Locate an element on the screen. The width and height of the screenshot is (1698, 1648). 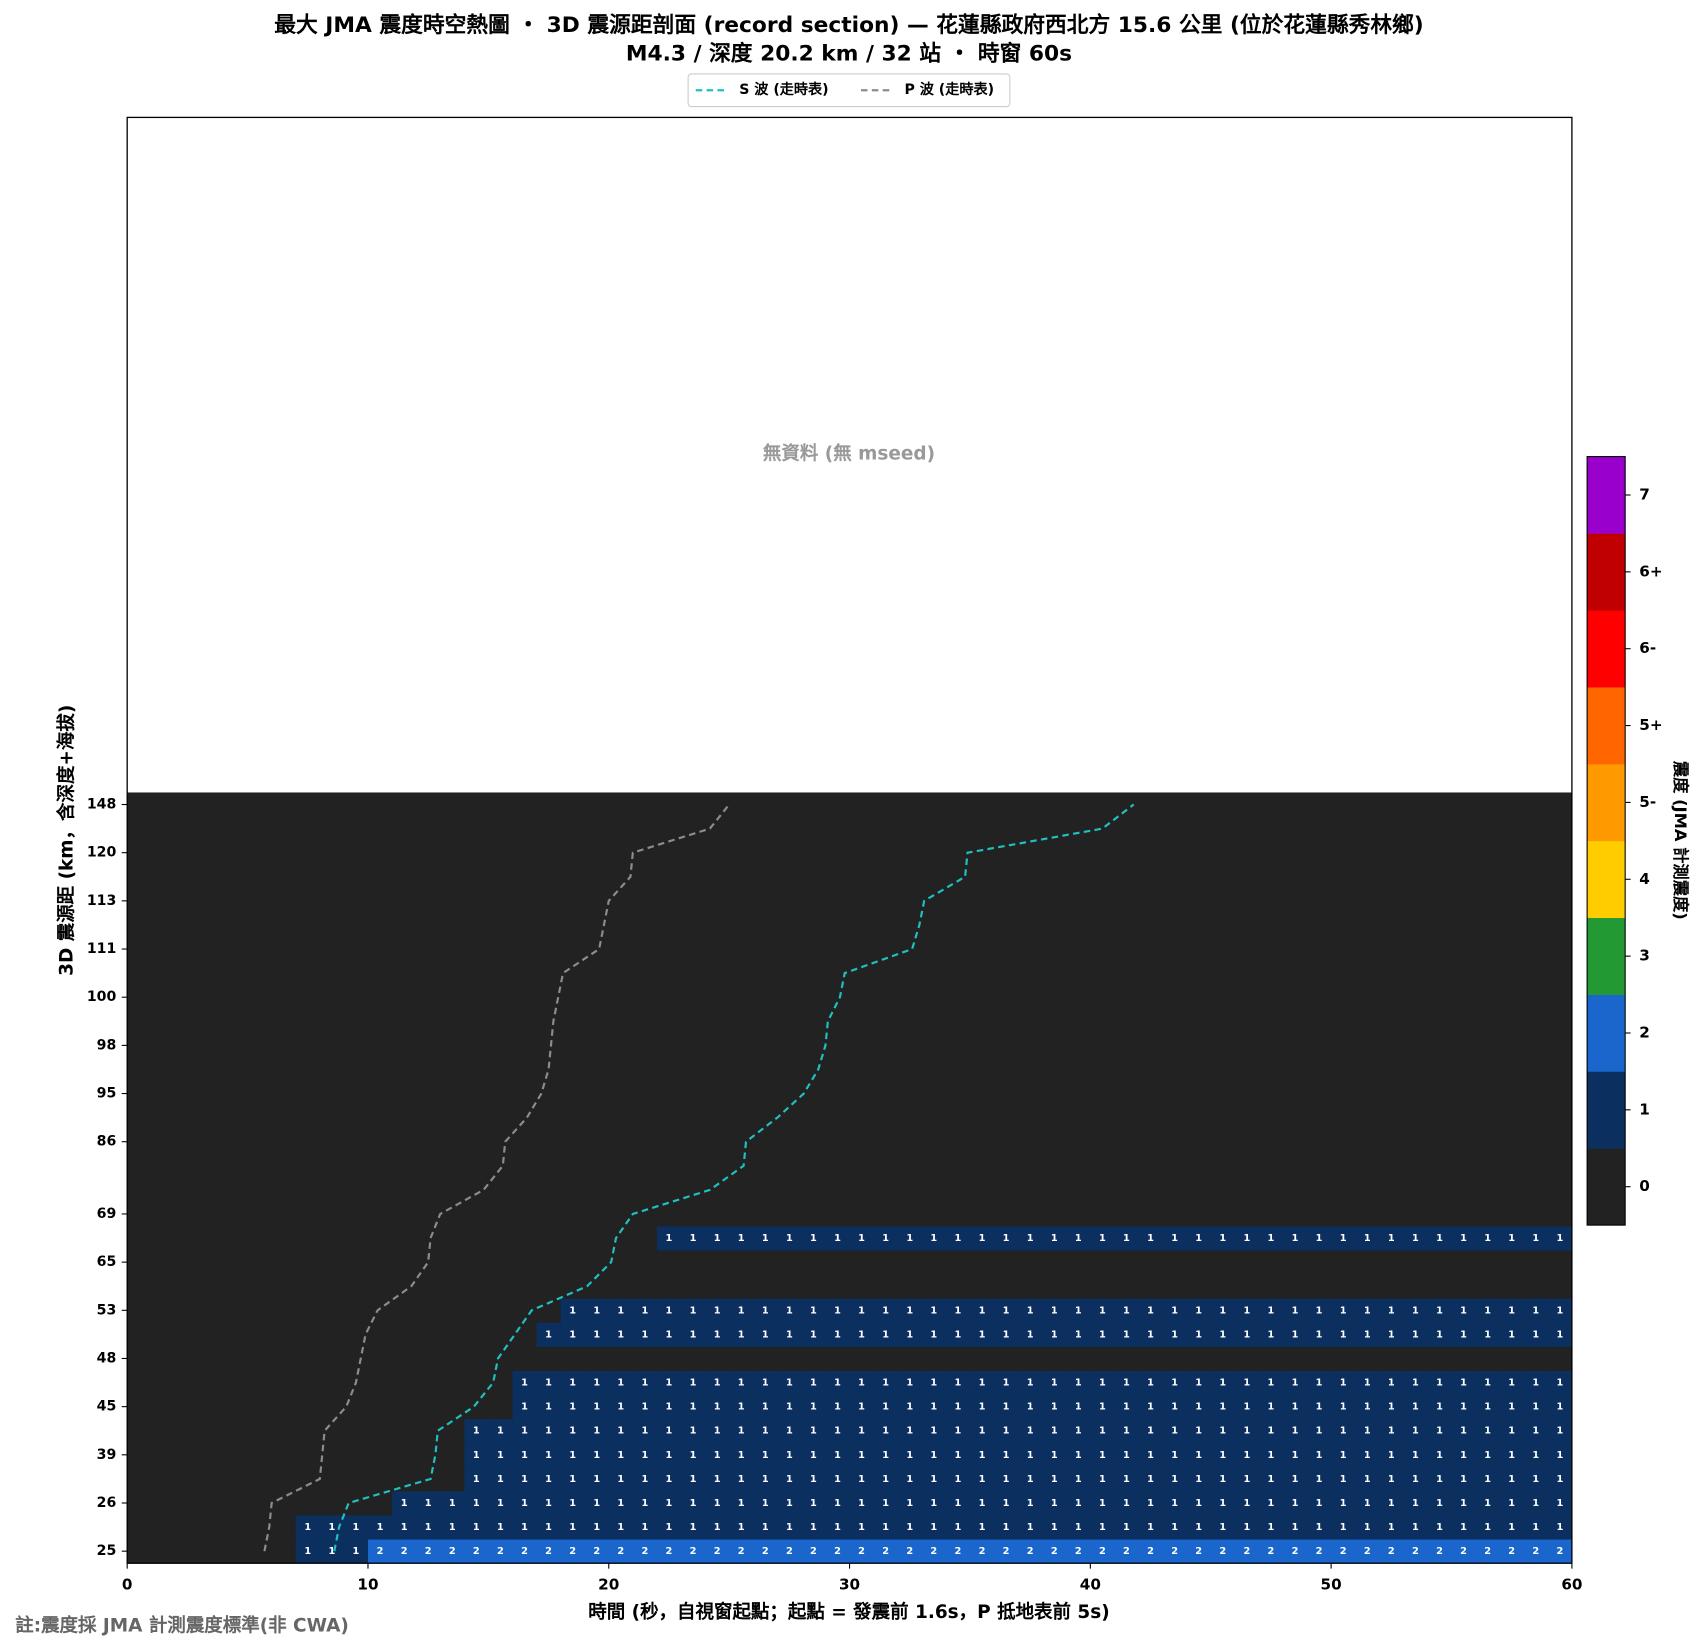
y-tick-label: 26 is located at coordinates (107, 1503).